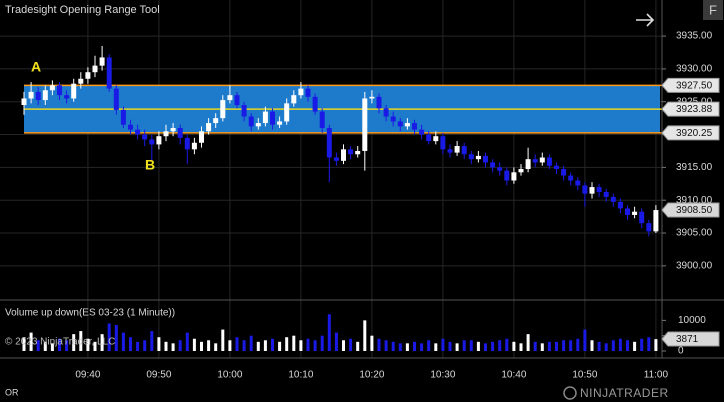  I want to click on opening-range-label: 3923.88, so click(694, 109).